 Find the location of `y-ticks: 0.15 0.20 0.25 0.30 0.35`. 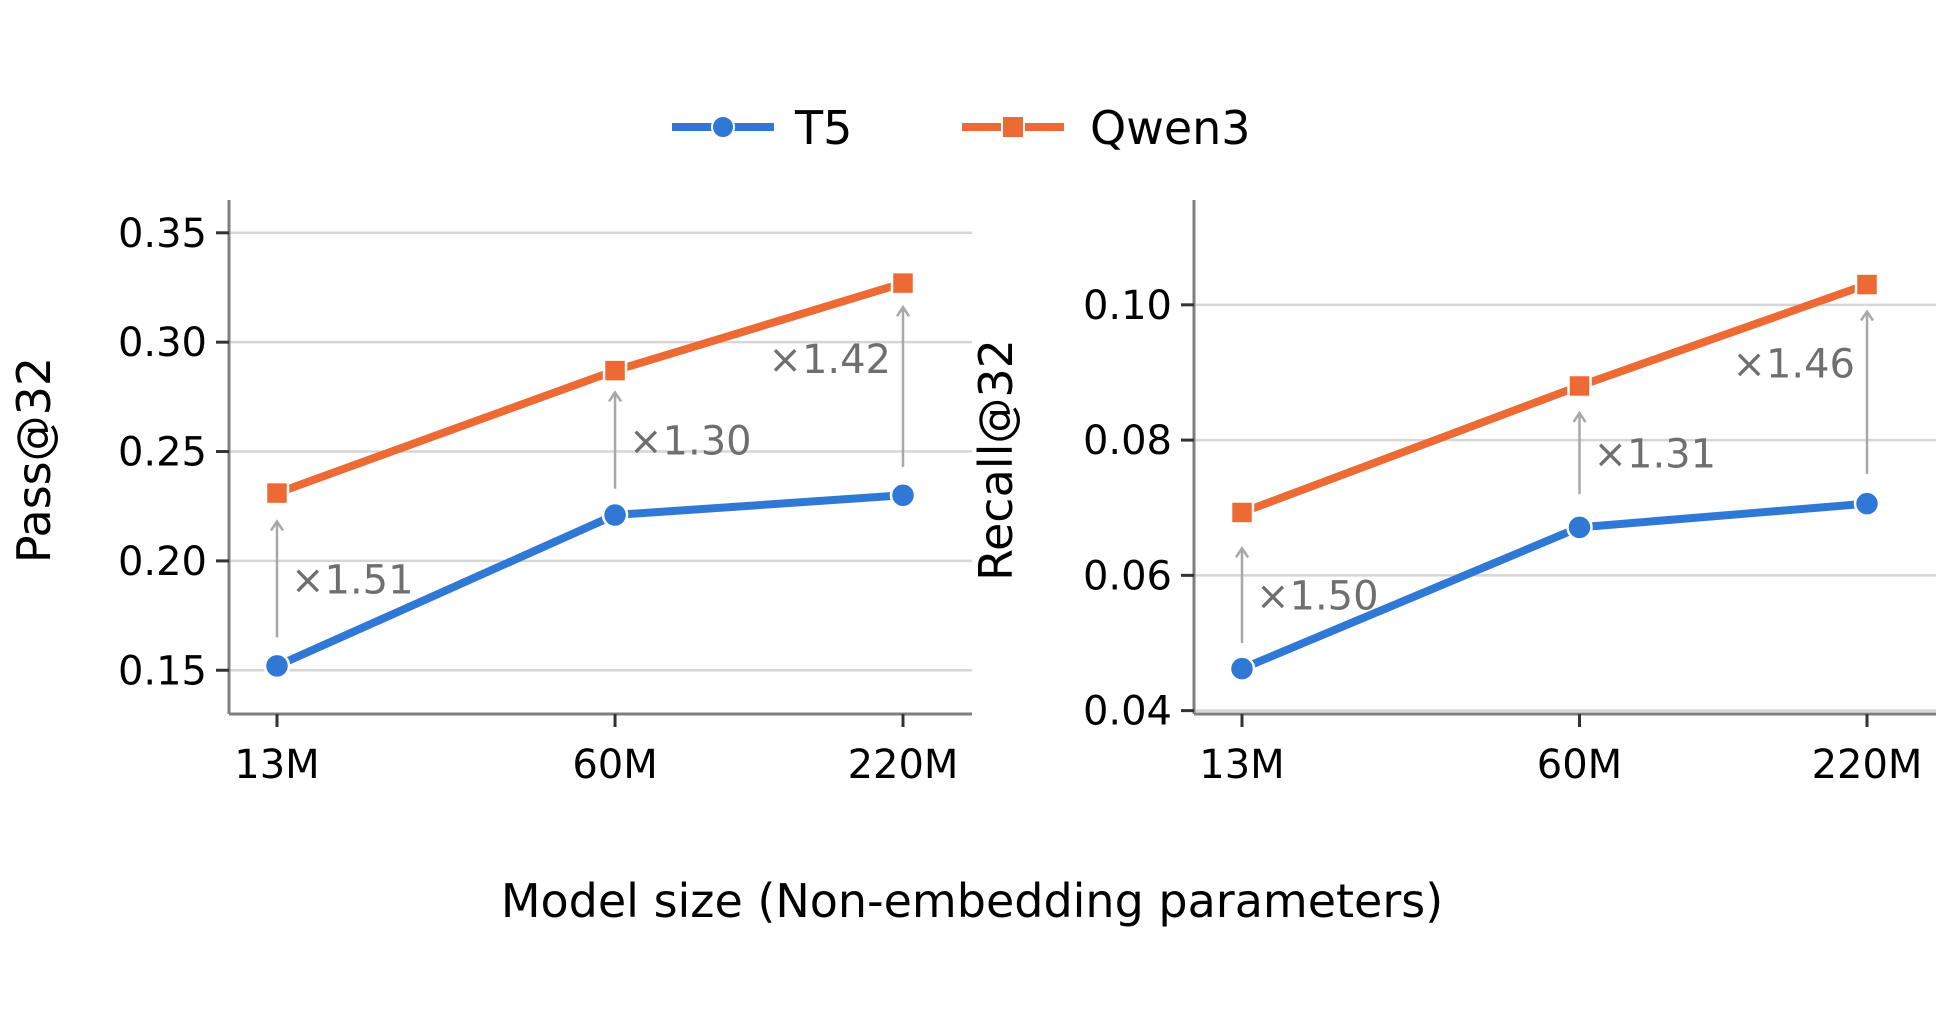

y-ticks: 0.15 0.20 0.25 0.30 0.35 is located at coordinates (173, 452).